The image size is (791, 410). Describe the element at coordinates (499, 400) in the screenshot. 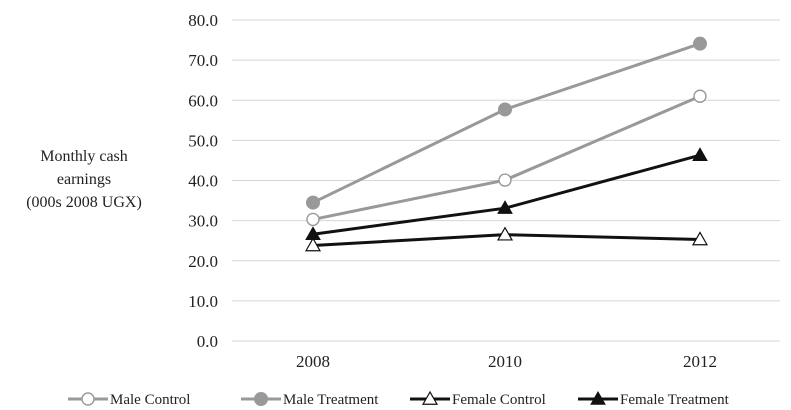

I see `legend-label: Female Control` at that location.